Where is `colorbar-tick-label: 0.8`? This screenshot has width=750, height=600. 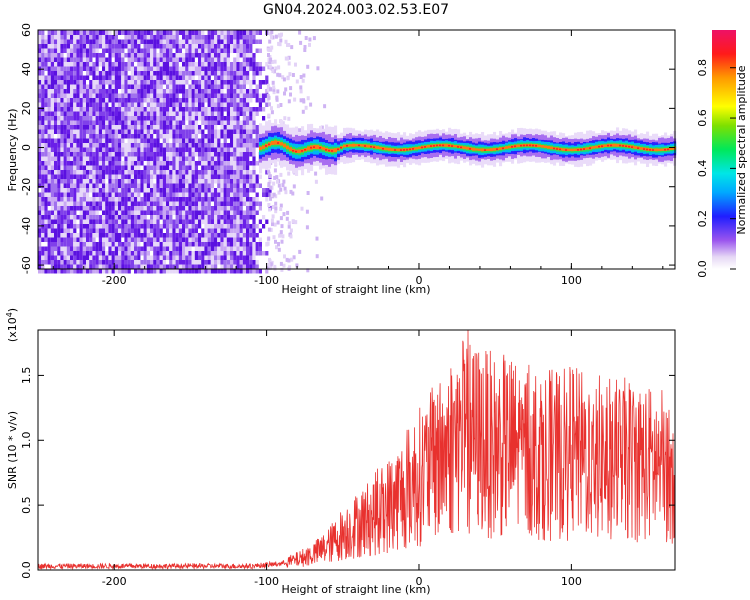
colorbar-tick-label: 0.8 is located at coordinates (702, 68).